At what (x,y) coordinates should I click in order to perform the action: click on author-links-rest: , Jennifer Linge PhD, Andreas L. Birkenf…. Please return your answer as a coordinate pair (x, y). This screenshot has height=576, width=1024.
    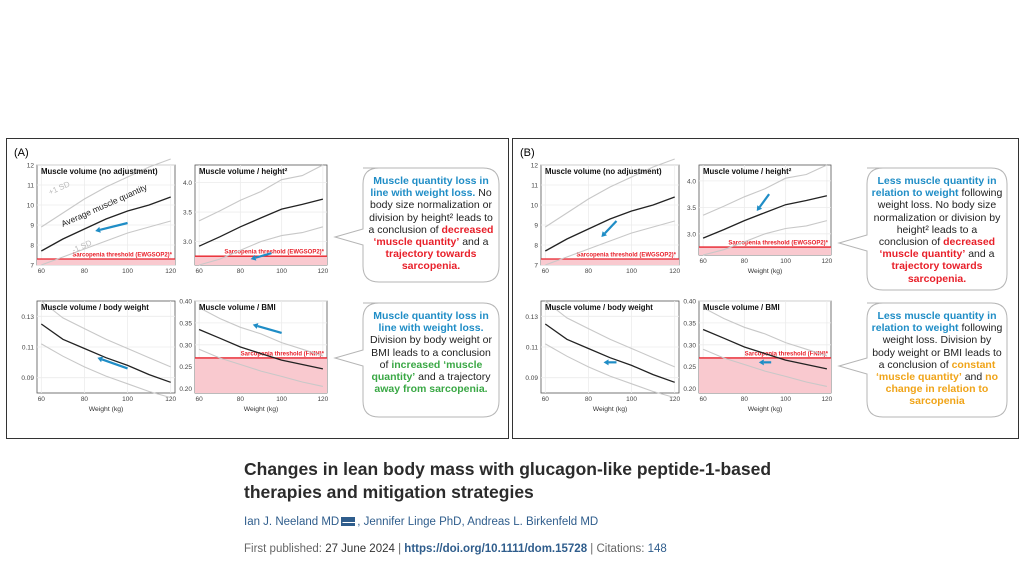
    Looking at the image, I should click on (478, 522).